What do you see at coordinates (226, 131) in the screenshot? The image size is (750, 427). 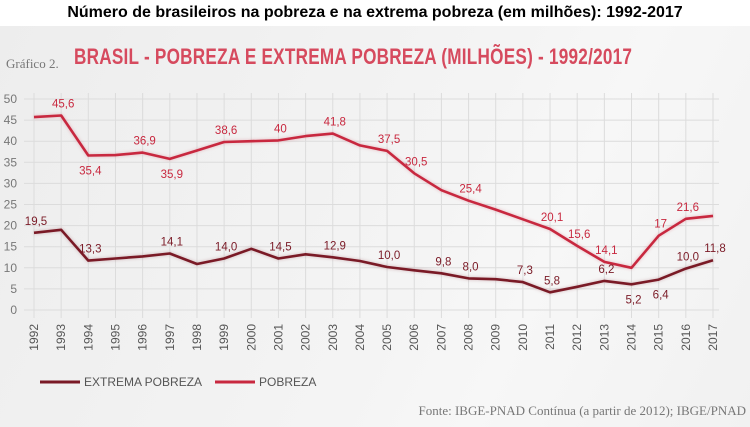 I see `data-label-pobreza: 38,6` at bounding box center [226, 131].